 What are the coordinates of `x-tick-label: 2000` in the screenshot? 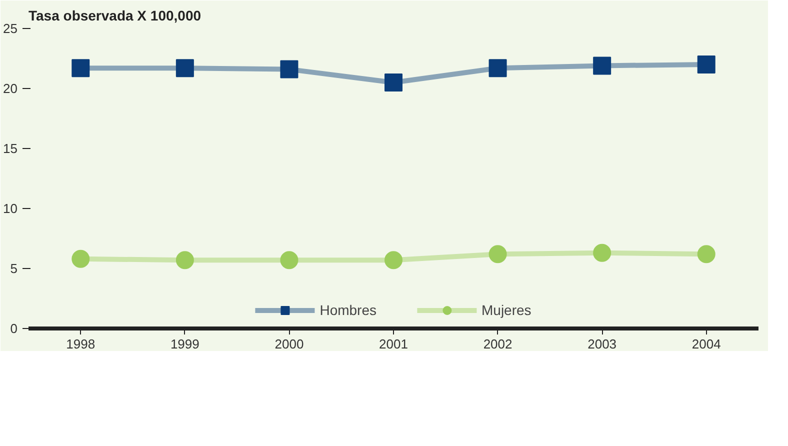 It's located at (289, 344).